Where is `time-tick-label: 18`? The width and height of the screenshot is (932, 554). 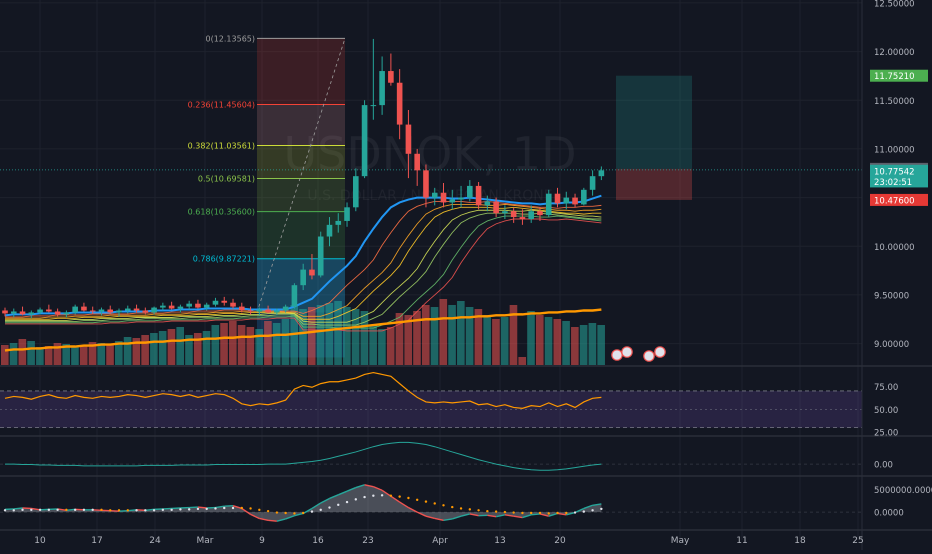 time-tick-label: 18 is located at coordinates (800, 541).